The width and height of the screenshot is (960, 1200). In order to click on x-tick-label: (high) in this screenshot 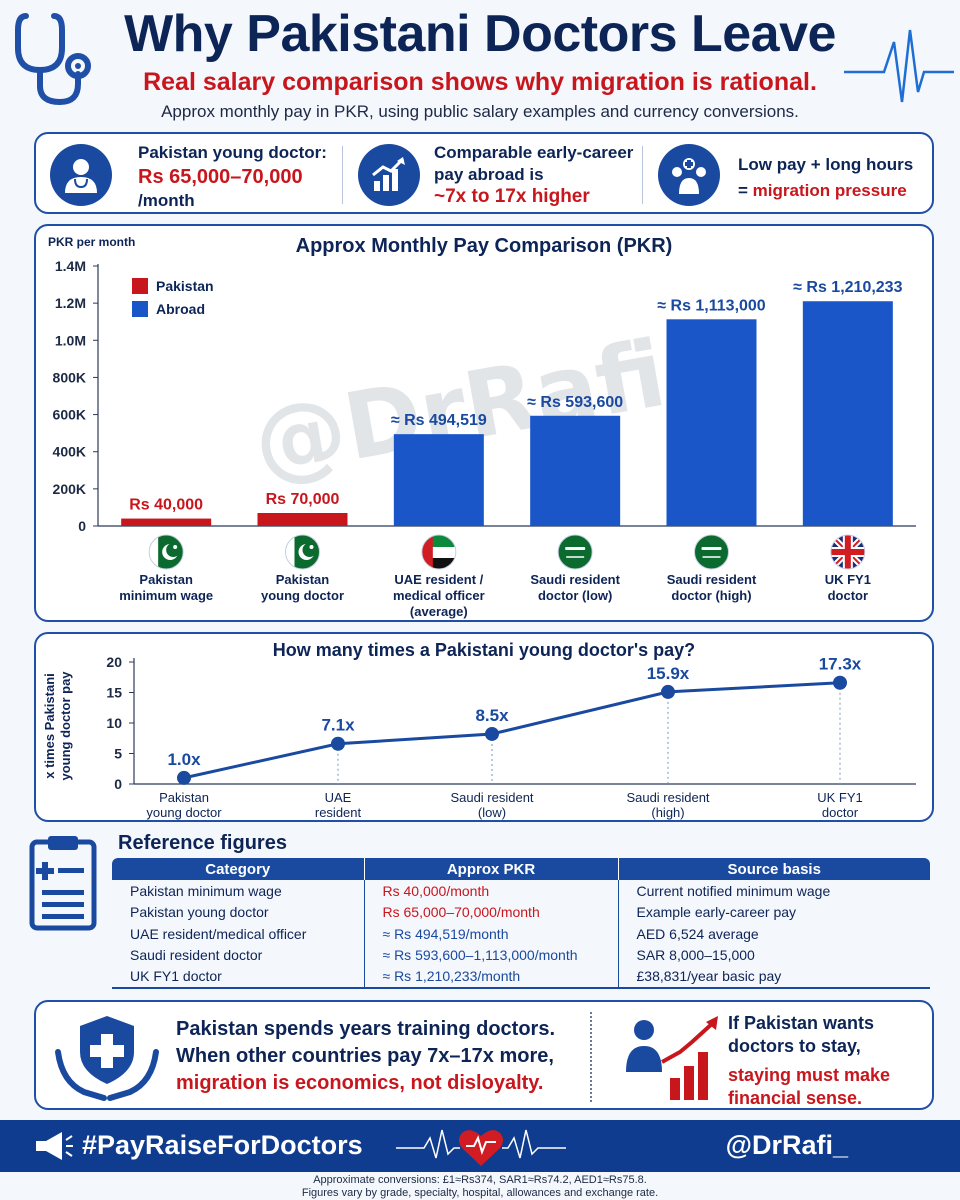, I will do `click(667, 812)`.